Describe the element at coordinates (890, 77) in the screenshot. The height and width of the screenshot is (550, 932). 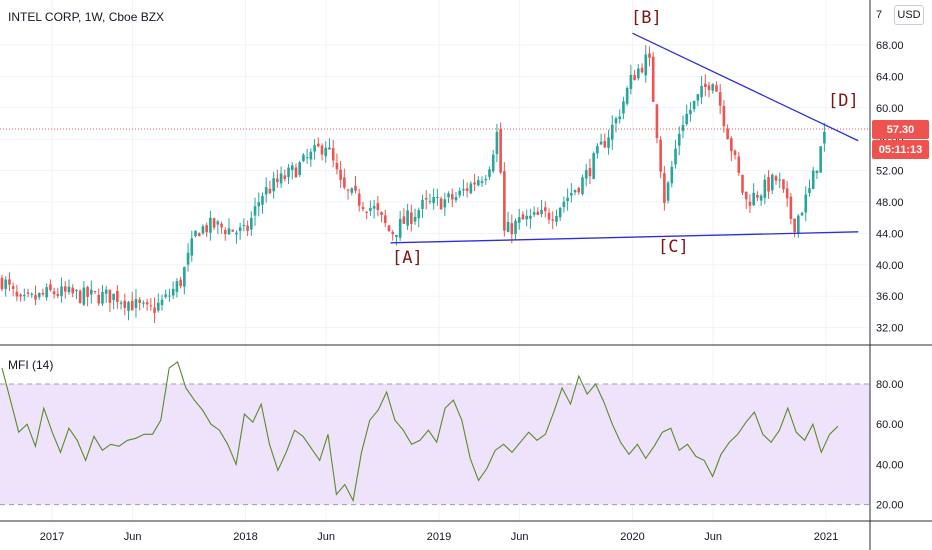
I see `price-tick-label: 64.00` at that location.